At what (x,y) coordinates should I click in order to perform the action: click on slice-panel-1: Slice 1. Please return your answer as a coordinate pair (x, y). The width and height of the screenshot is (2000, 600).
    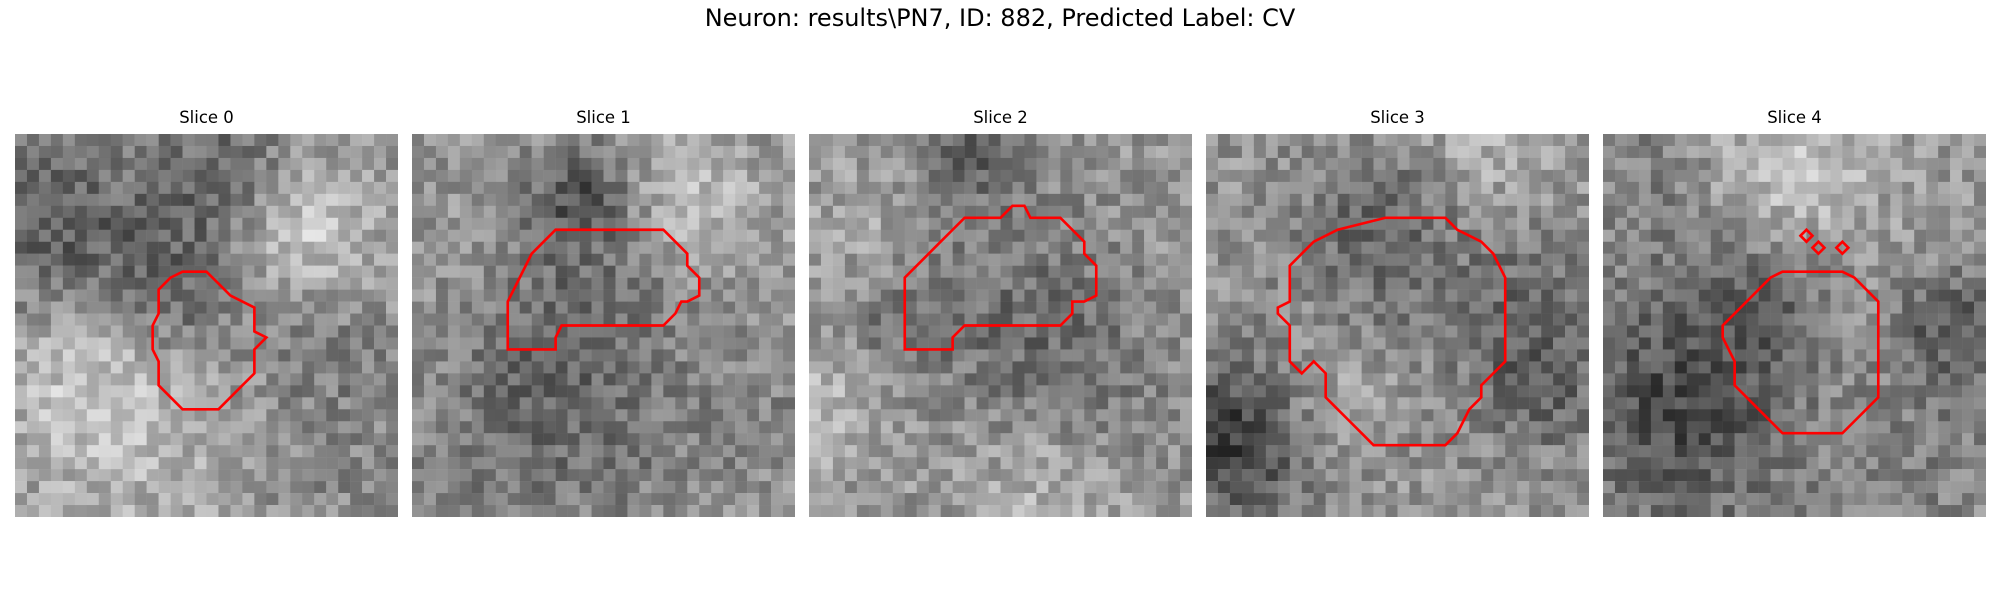
    Looking at the image, I should click on (603, 312).